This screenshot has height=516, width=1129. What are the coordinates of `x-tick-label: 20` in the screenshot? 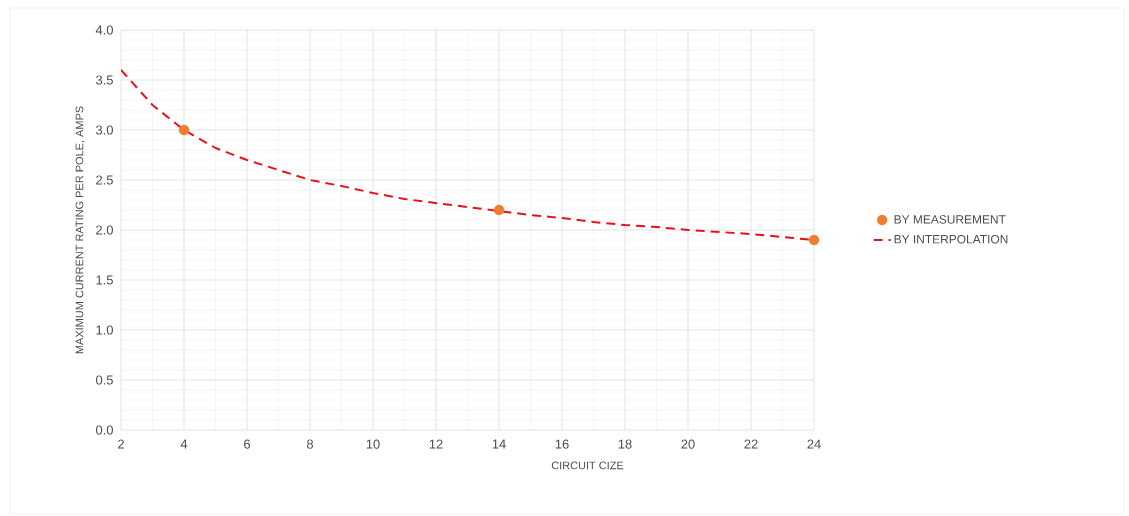 It's located at (688, 444).